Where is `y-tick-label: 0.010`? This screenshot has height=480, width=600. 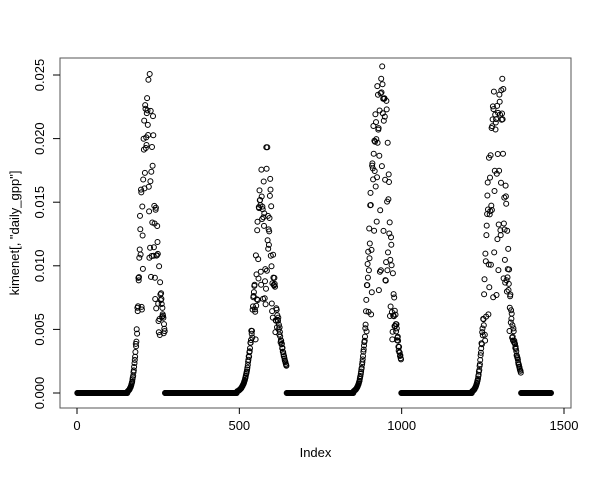 y-tick-label: 0.010 is located at coordinates (39, 266).